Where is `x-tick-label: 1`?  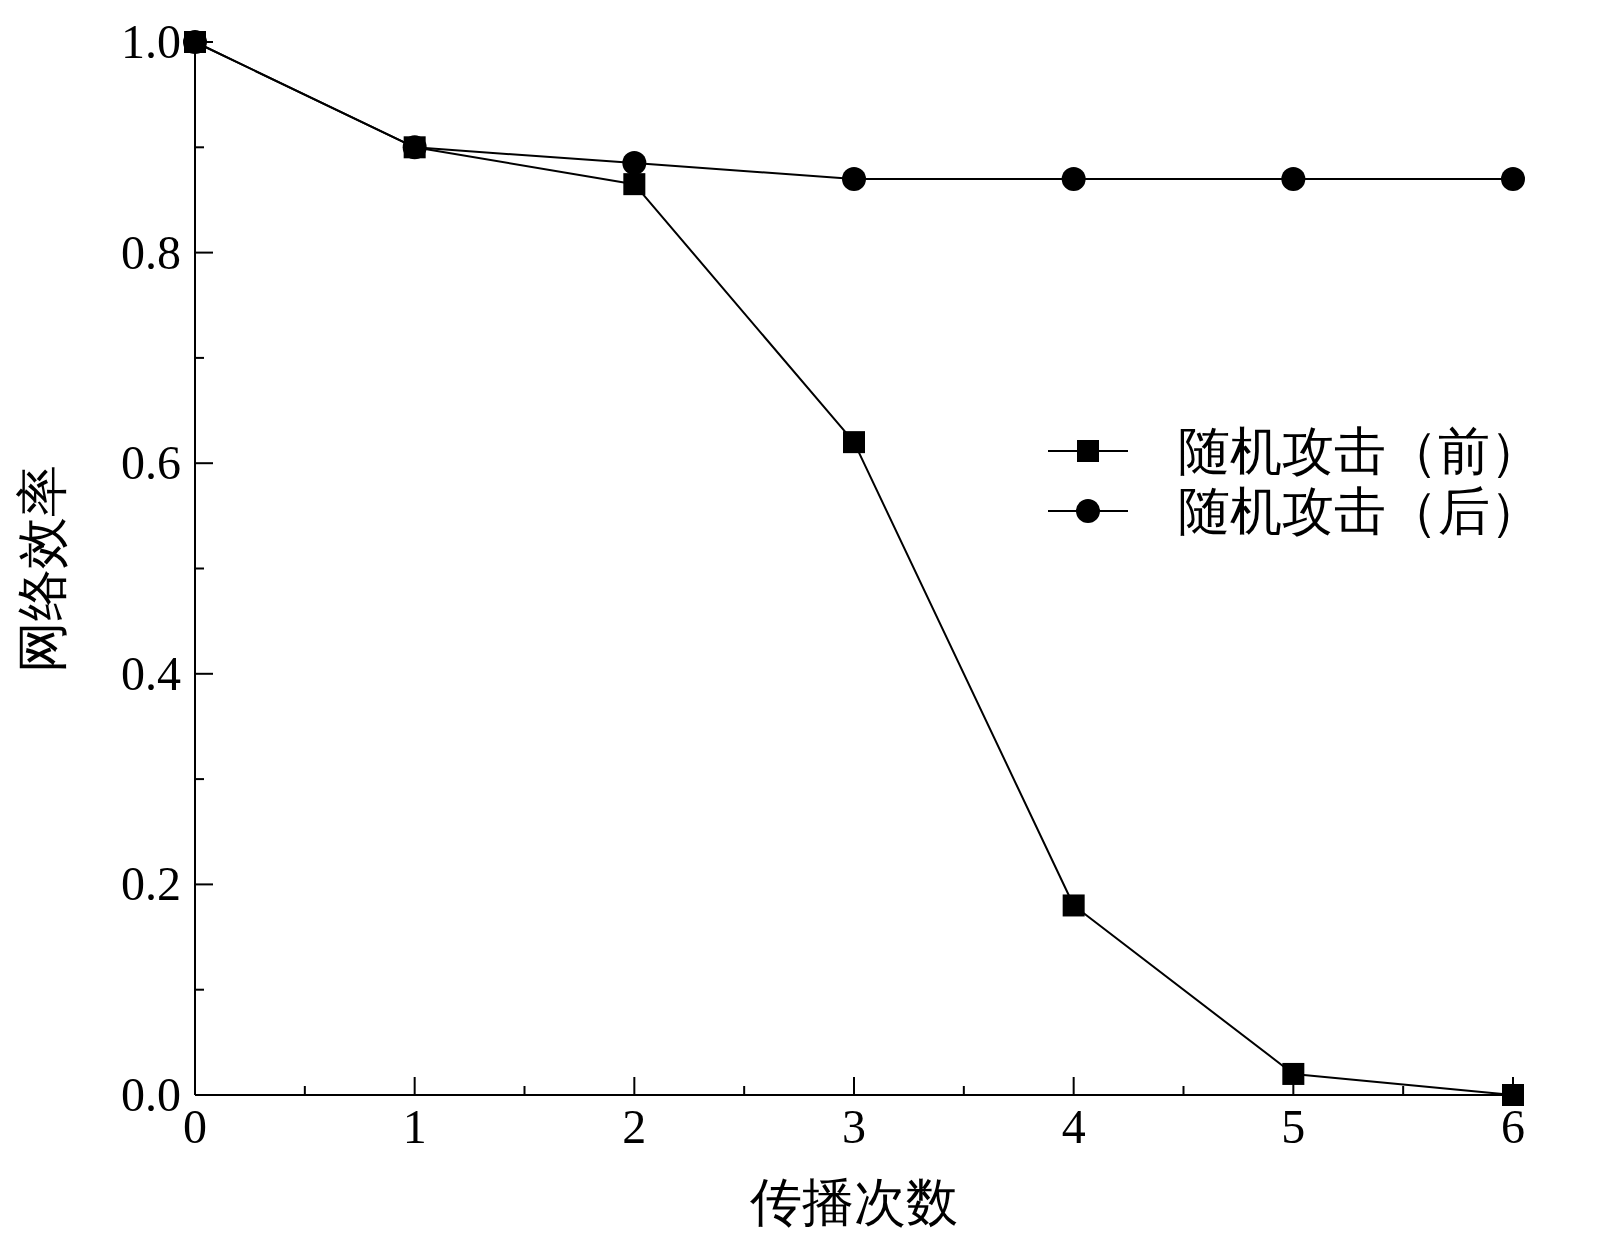
x-tick-label: 1 is located at coordinates (414, 1126).